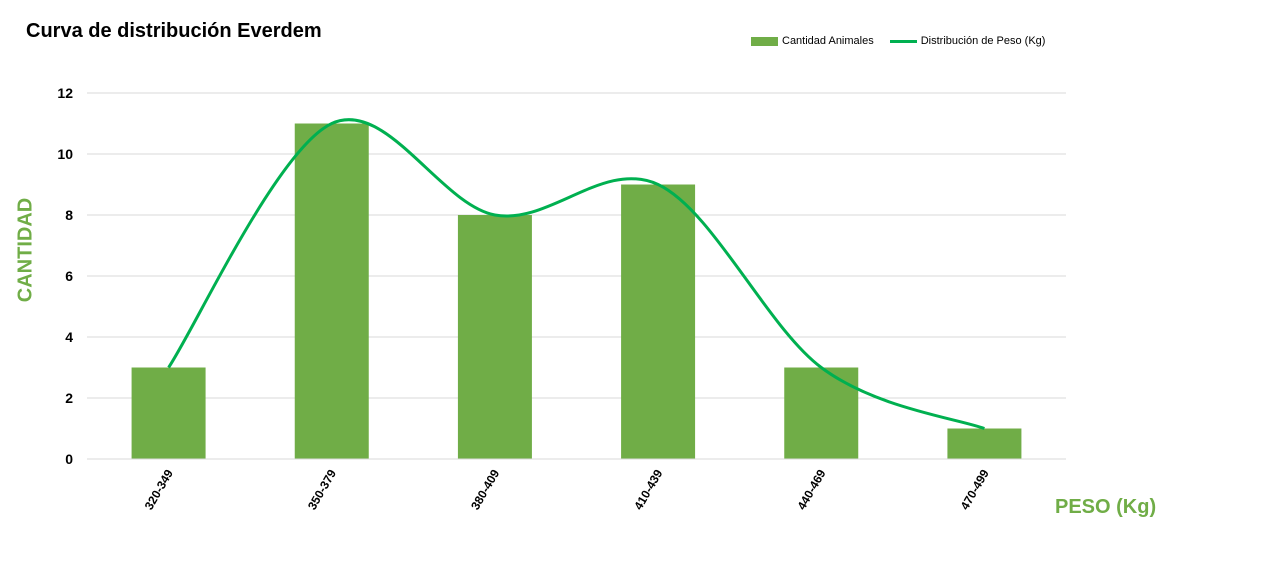  What do you see at coordinates (975, 489) in the screenshot?
I see `x-tick-label: 470-499` at bounding box center [975, 489].